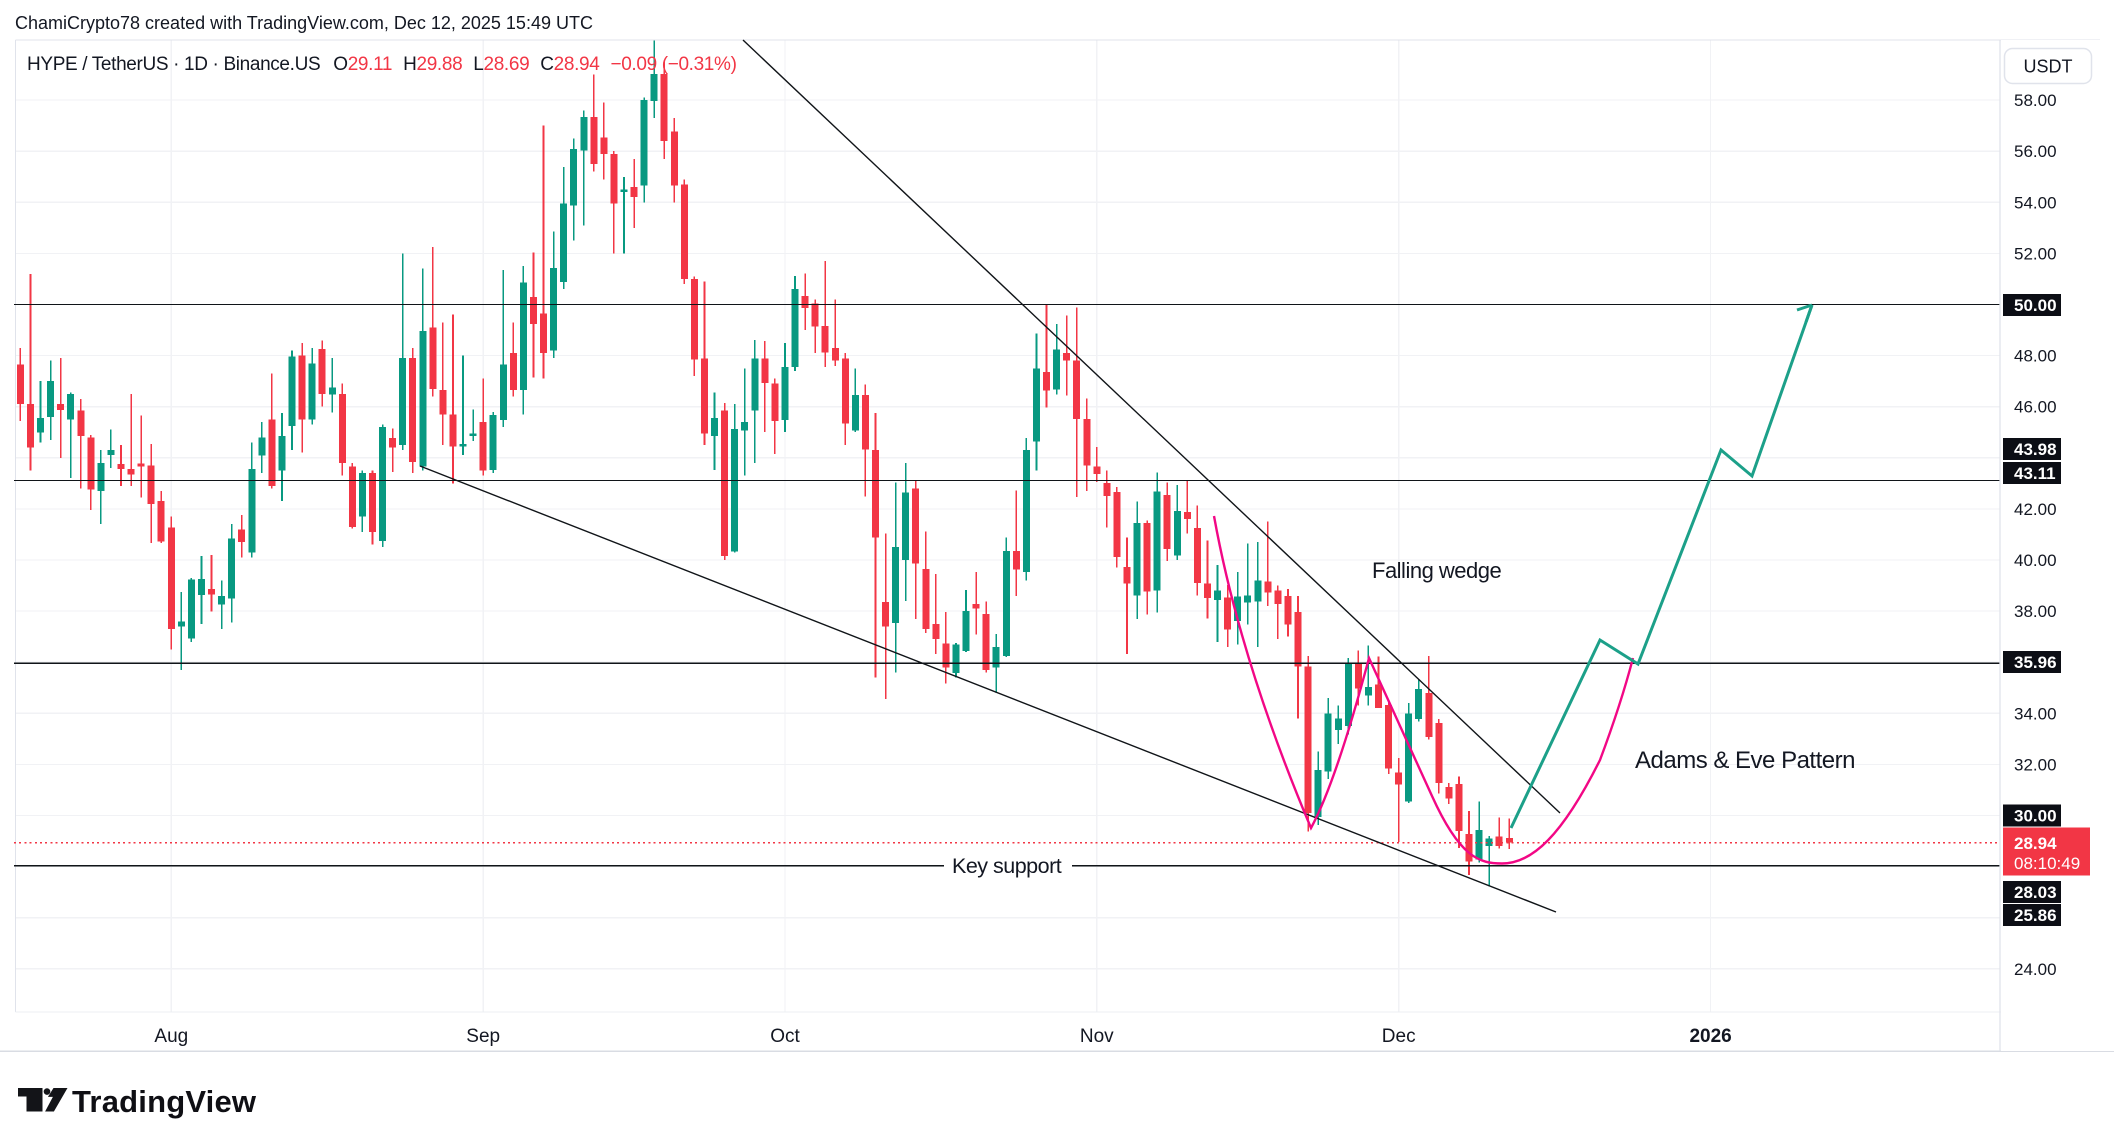  What do you see at coordinates (1745, 760) in the screenshot?
I see `svg-text: Adams & Eve Pattern` at bounding box center [1745, 760].